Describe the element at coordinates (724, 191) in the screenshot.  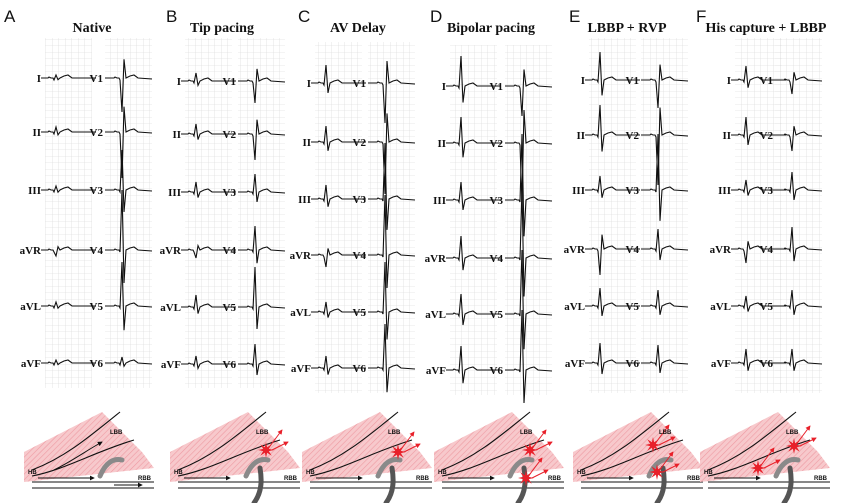
I see `lead-label-limb: III` at that location.